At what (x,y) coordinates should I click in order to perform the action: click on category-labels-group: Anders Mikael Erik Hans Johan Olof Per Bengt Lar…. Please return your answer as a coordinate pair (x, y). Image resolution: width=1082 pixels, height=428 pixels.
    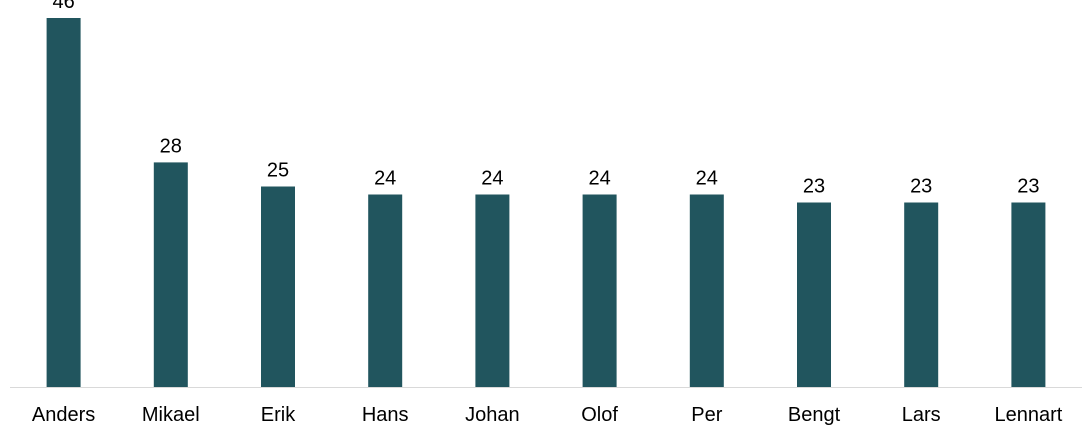
    Looking at the image, I should click on (547, 415).